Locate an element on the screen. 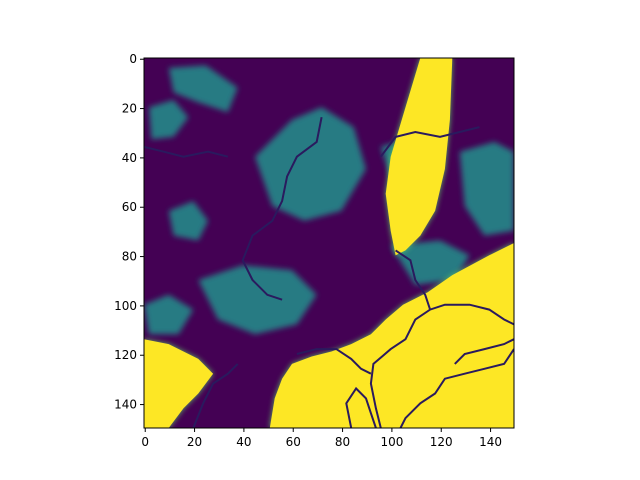 The width and height of the screenshot is (640, 480). y-tick-label: 60 is located at coordinates (129, 207).